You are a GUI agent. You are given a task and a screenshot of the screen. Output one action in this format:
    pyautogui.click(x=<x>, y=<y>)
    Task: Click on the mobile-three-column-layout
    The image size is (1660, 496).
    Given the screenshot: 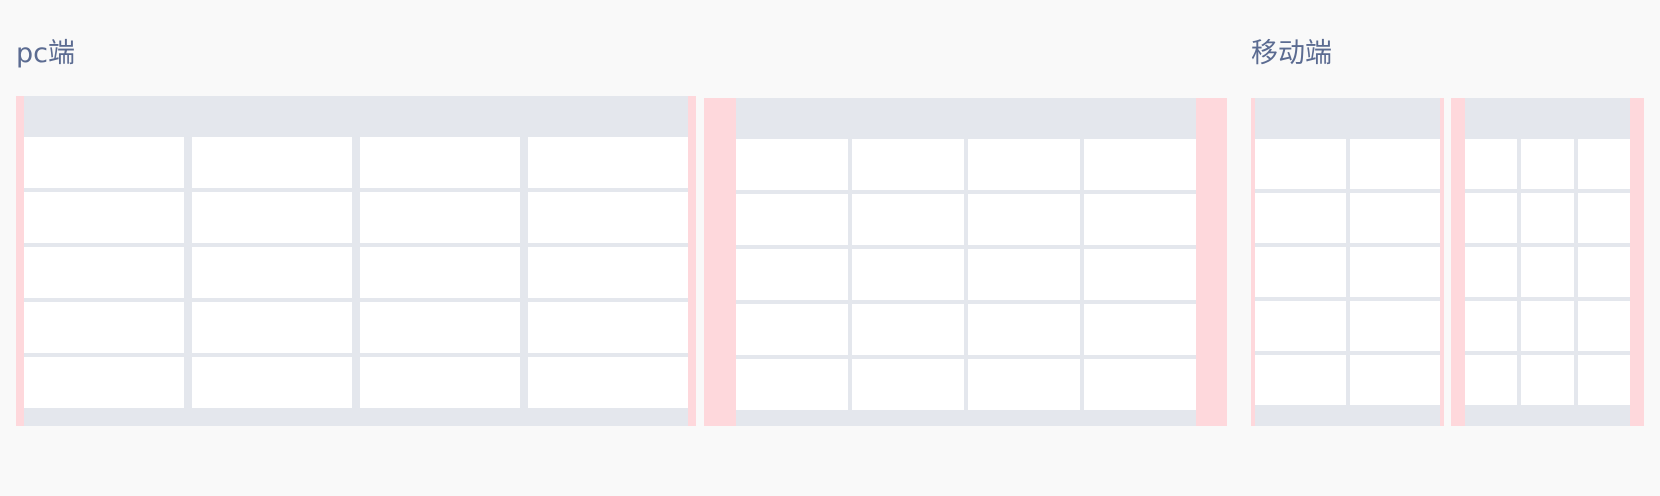 What is the action you would take?
    pyautogui.click(x=1547, y=262)
    